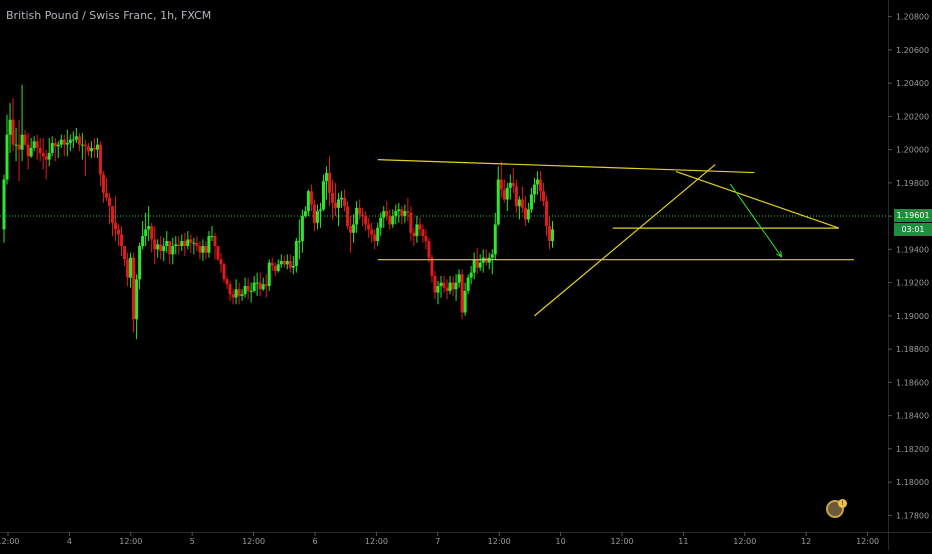 The image size is (932, 554). Describe the element at coordinates (913, 216) in the screenshot. I see `current-price-tag: 1.19601` at that location.